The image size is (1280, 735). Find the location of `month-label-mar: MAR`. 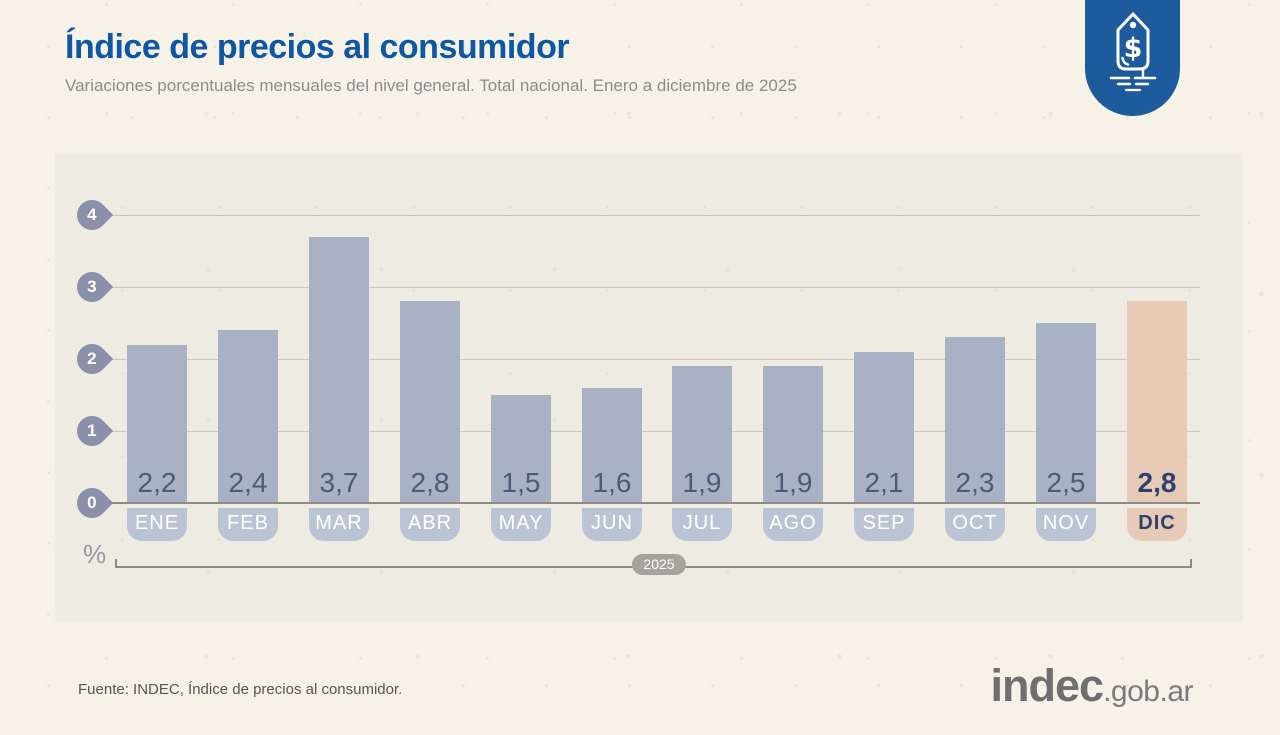

month-label-mar: MAR is located at coordinates (339, 524).